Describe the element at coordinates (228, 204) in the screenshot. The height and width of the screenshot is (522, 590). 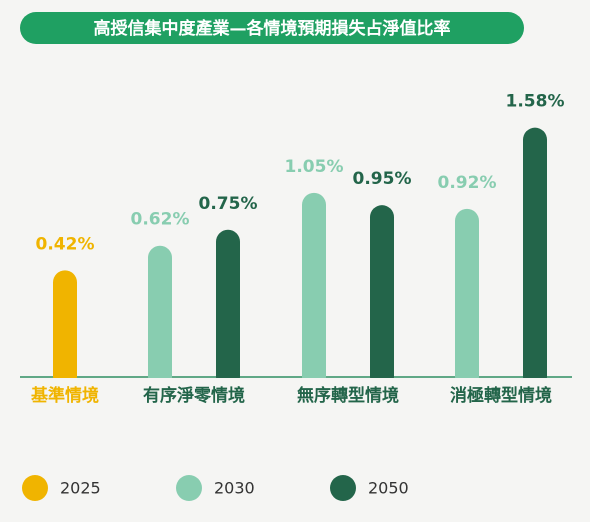
I see `value-label: 0.75%` at that location.